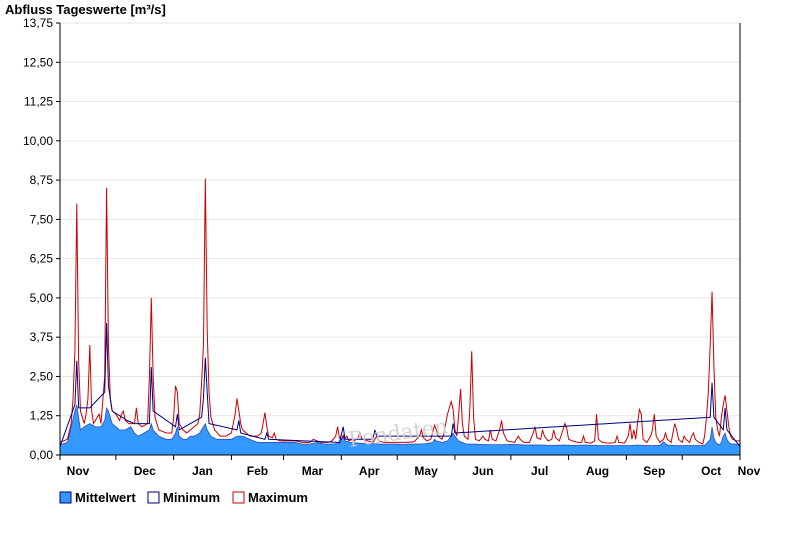 The height and width of the screenshot is (550, 800). I want to click on y-tick-label: 7,50, so click(42, 219).